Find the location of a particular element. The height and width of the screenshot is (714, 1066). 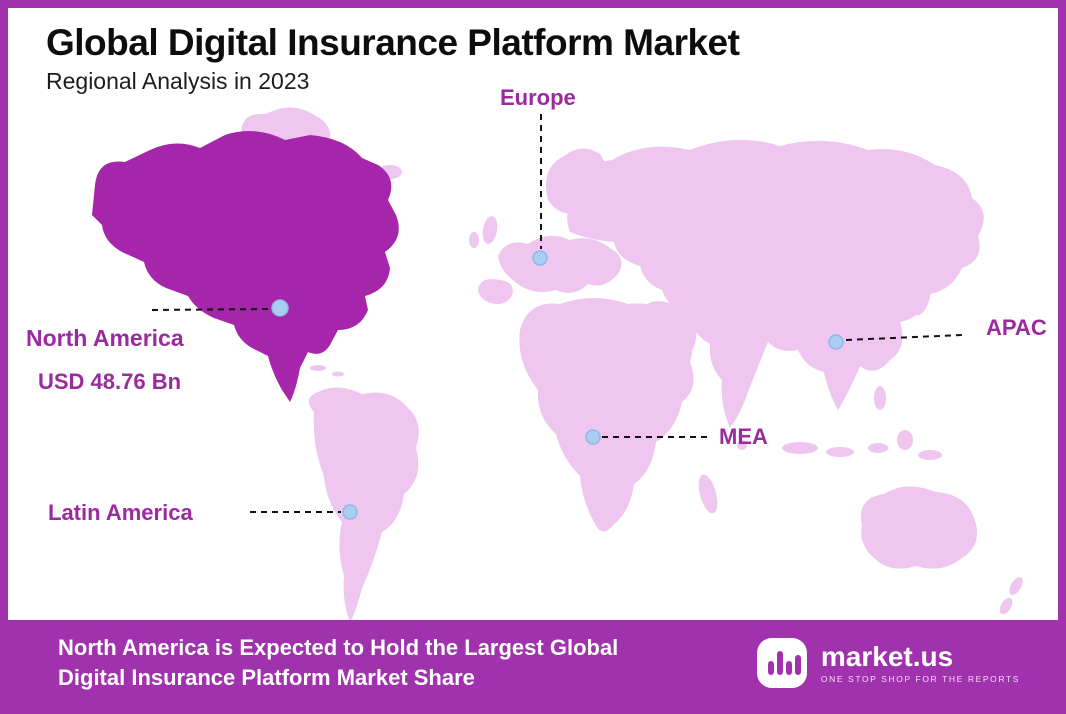

banner-line-2: Digital Insurance Platform Market Share is located at coordinates (266, 677).